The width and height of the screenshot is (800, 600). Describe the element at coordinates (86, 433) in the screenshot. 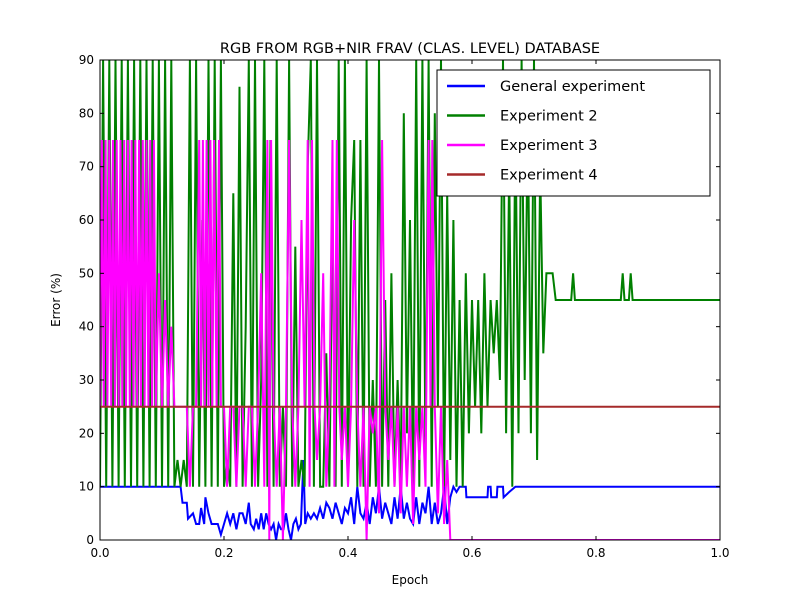

I see `y-tick-label: 20` at that location.